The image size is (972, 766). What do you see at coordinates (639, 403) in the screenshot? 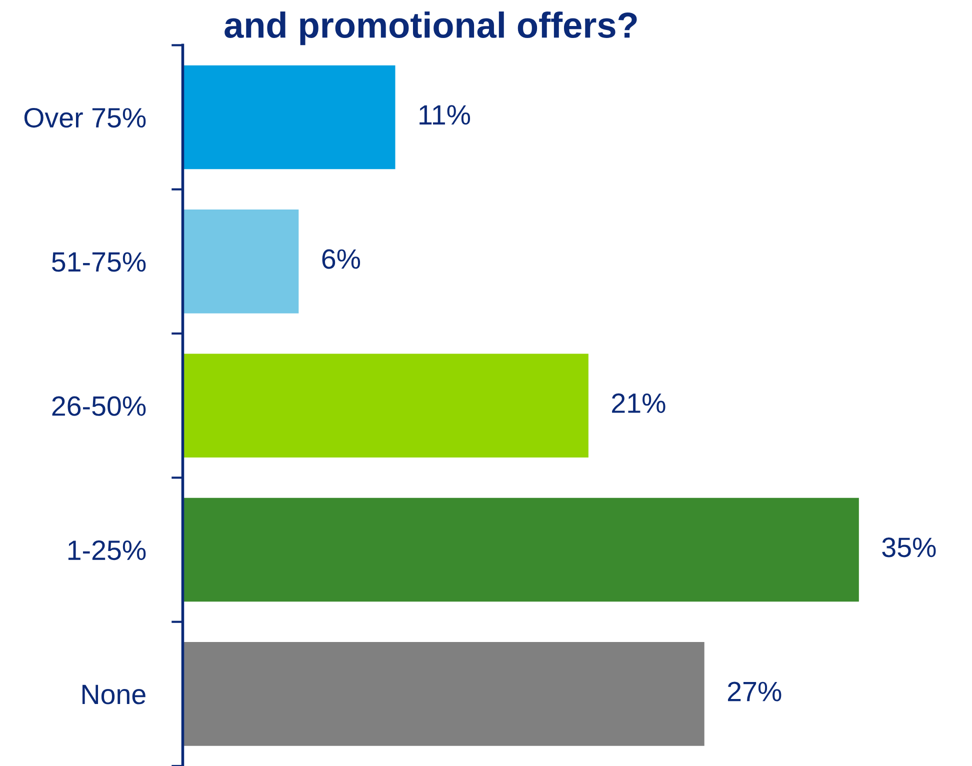
I see `data-label: 21%` at bounding box center [639, 403].